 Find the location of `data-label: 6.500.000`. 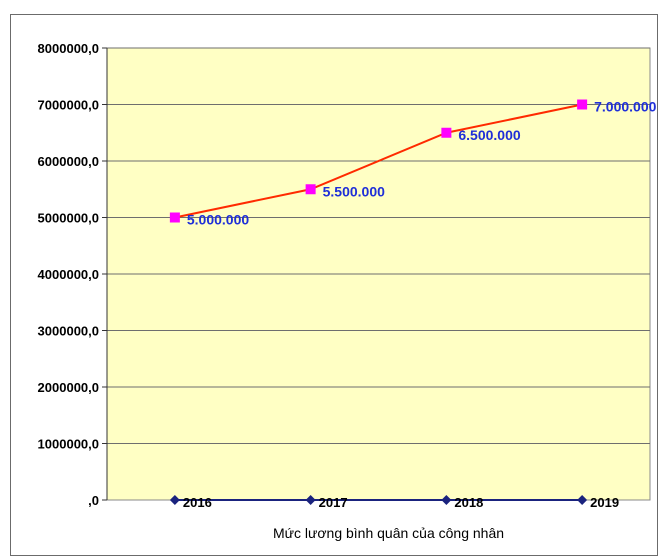

data-label: 6.500.000 is located at coordinates (489, 135).